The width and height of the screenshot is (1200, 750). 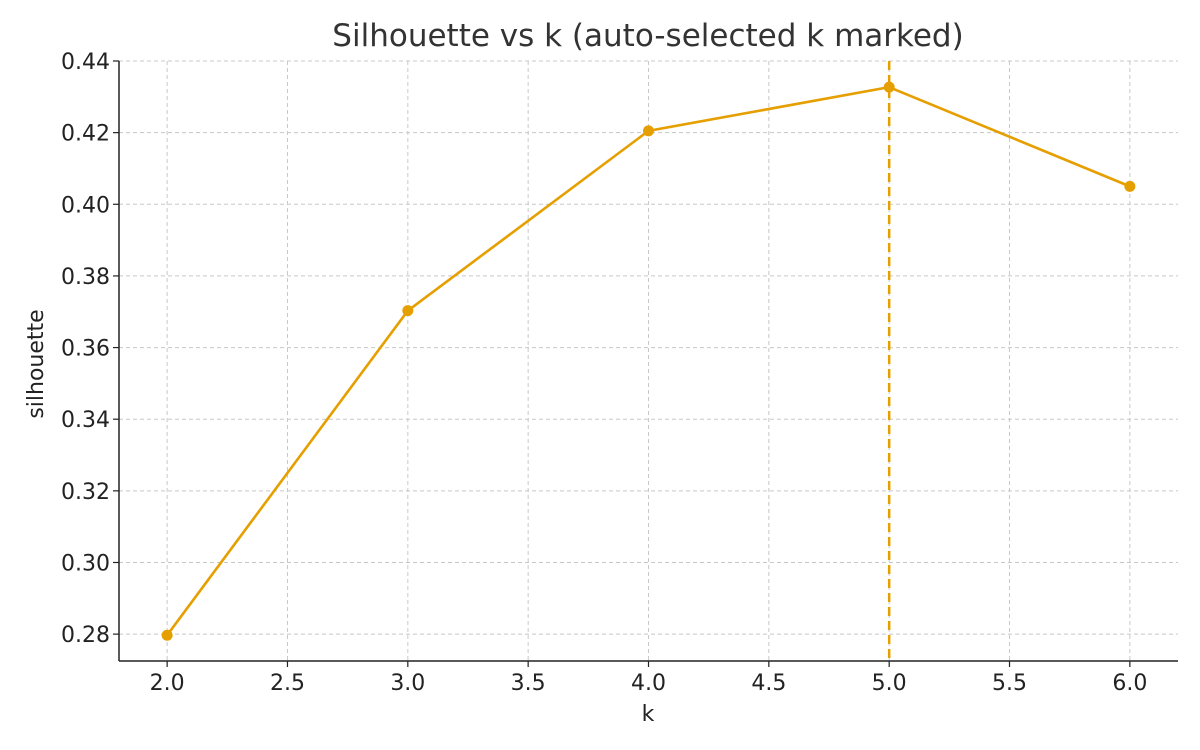 What do you see at coordinates (1129, 683) in the screenshot?
I see `x-tick-label: 6.0` at bounding box center [1129, 683].